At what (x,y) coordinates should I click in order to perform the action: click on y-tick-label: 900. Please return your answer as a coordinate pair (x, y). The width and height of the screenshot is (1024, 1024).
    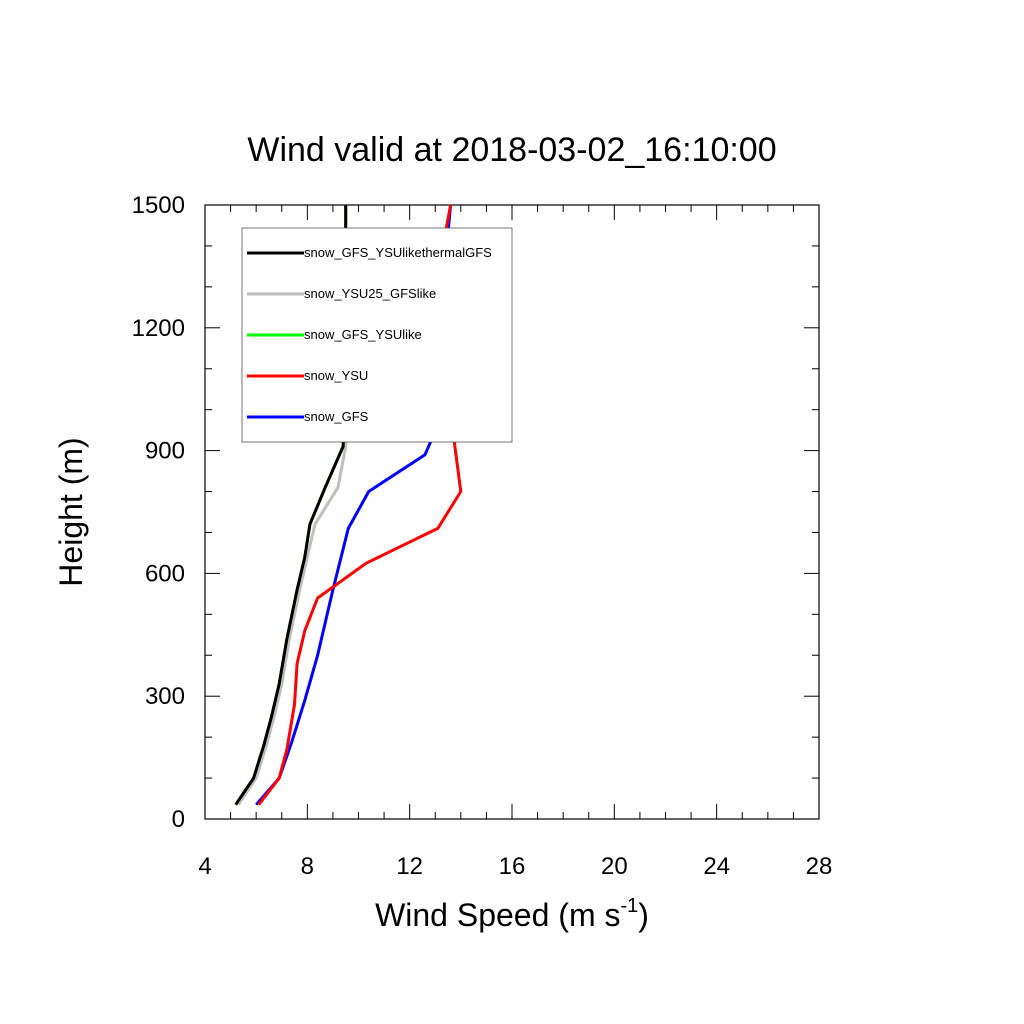
    Looking at the image, I should click on (165, 451).